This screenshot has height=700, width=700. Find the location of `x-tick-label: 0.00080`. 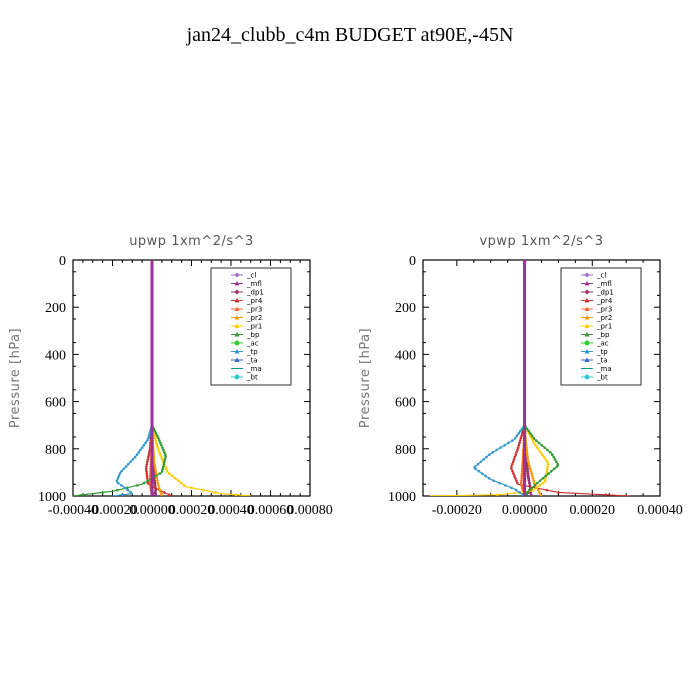

x-tick-label: 0.00080 is located at coordinates (310, 510).